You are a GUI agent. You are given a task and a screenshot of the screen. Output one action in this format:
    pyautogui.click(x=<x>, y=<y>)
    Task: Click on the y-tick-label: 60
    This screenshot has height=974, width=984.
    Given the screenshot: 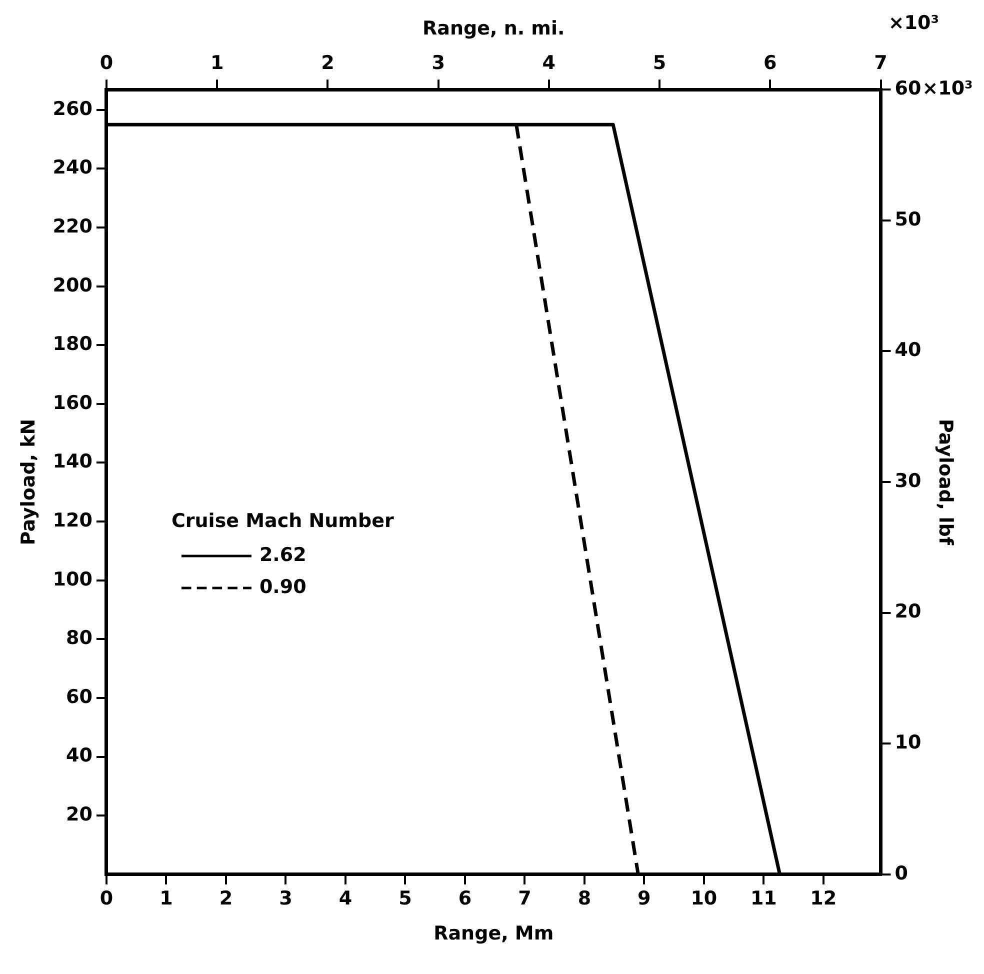 What is the action you would take?
    pyautogui.click(x=79, y=697)
    